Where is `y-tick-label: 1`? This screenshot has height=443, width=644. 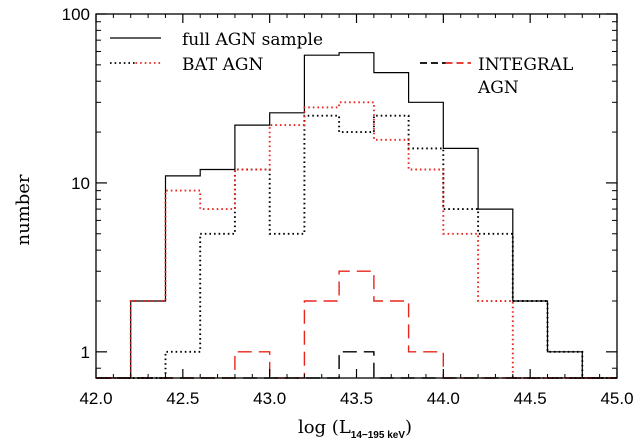 y-tick-label: 1 is located at coordinates (85, 352).